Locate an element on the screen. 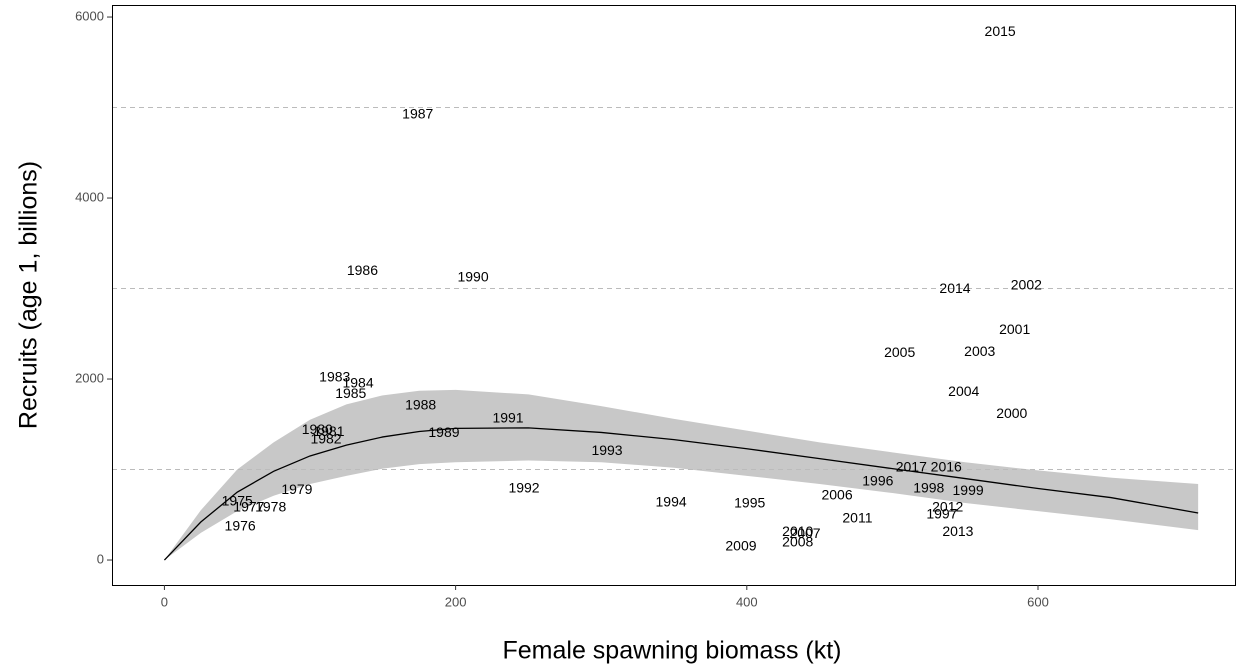 The image size is (1236, 672). year-point: 1976 is located at coordinates (240, 526).